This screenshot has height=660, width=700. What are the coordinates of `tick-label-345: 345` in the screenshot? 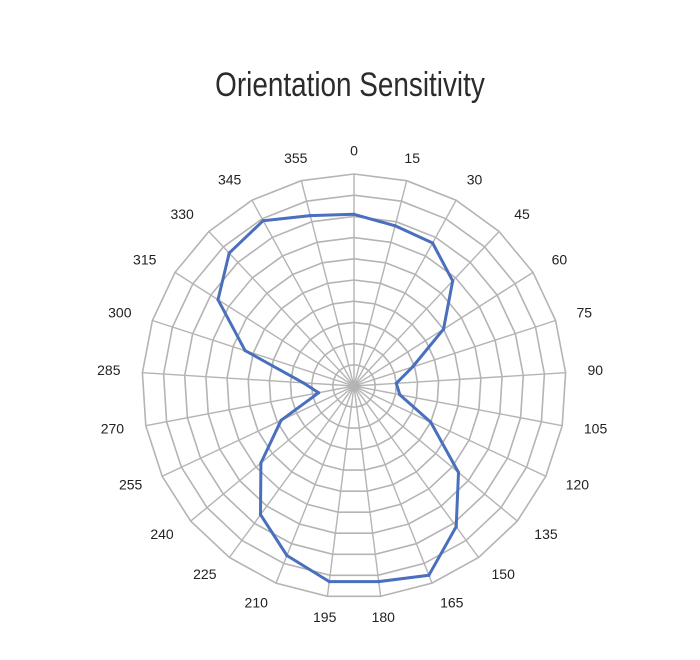 It's located at (230, 180).